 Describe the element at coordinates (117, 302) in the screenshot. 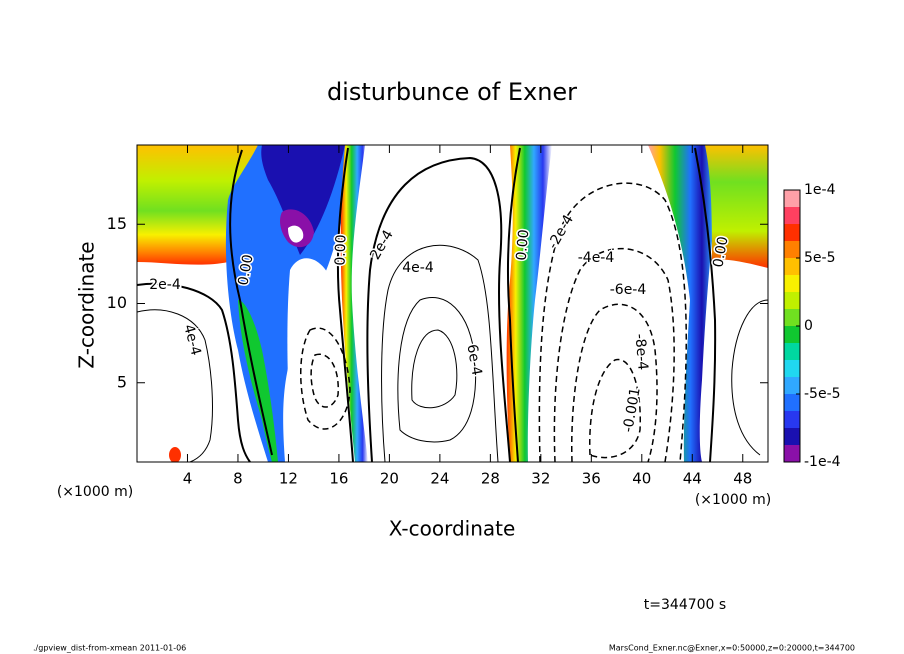

I see `y-tick-label: 10` at that location.